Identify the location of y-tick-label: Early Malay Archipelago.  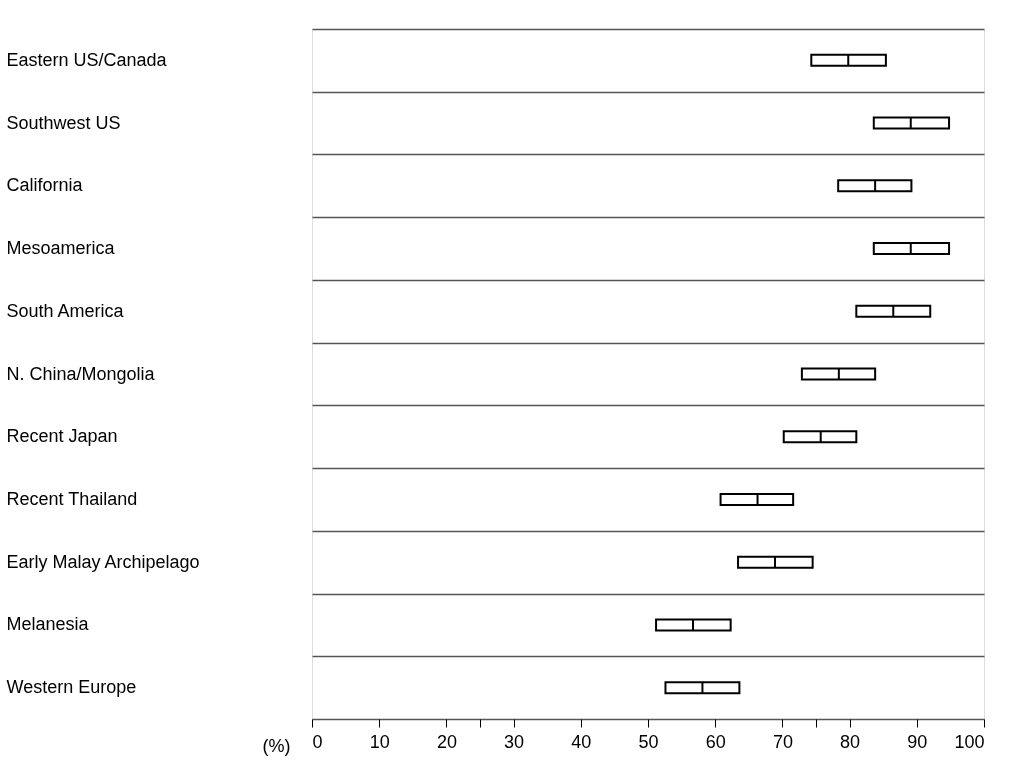
(103, 561).